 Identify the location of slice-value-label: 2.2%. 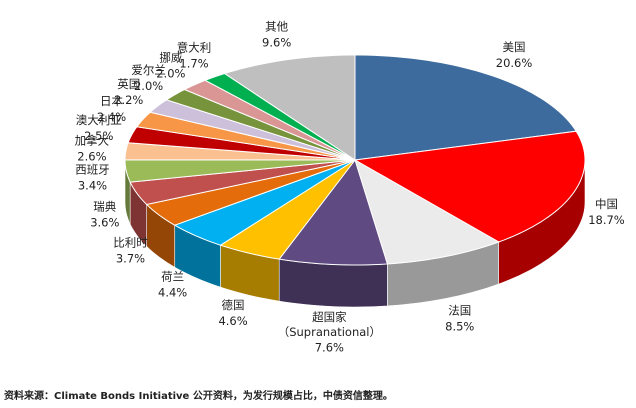
(128, 100).